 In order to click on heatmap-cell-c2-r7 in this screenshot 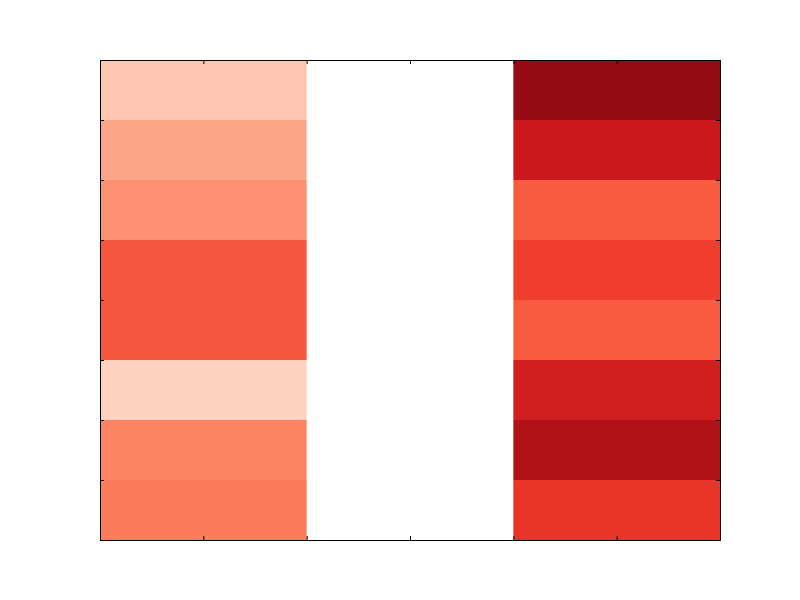, I will do `click(617, 510)`.